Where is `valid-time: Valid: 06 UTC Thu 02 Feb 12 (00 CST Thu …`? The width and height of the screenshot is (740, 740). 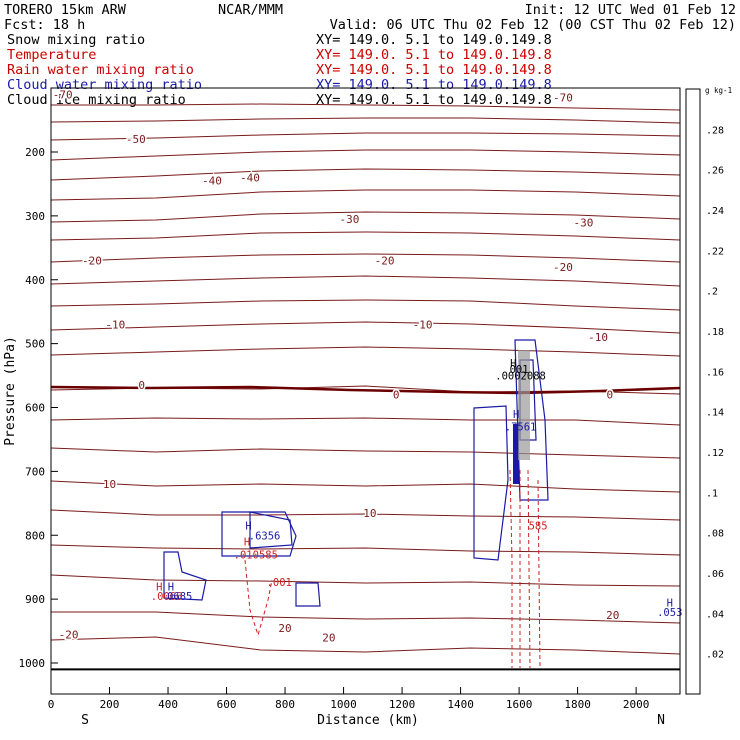 valid-time: Valid: 06 UTC Thu 02 Feb 12 (00 CST Thu … is located at coordinates (533, 25).